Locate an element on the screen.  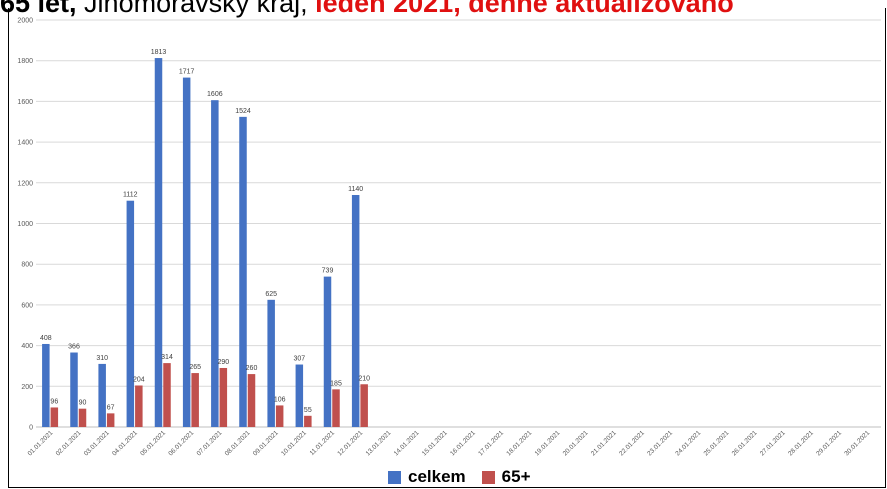
x-tick-label: 07.01.2021 is located at coordinates (210, 443).